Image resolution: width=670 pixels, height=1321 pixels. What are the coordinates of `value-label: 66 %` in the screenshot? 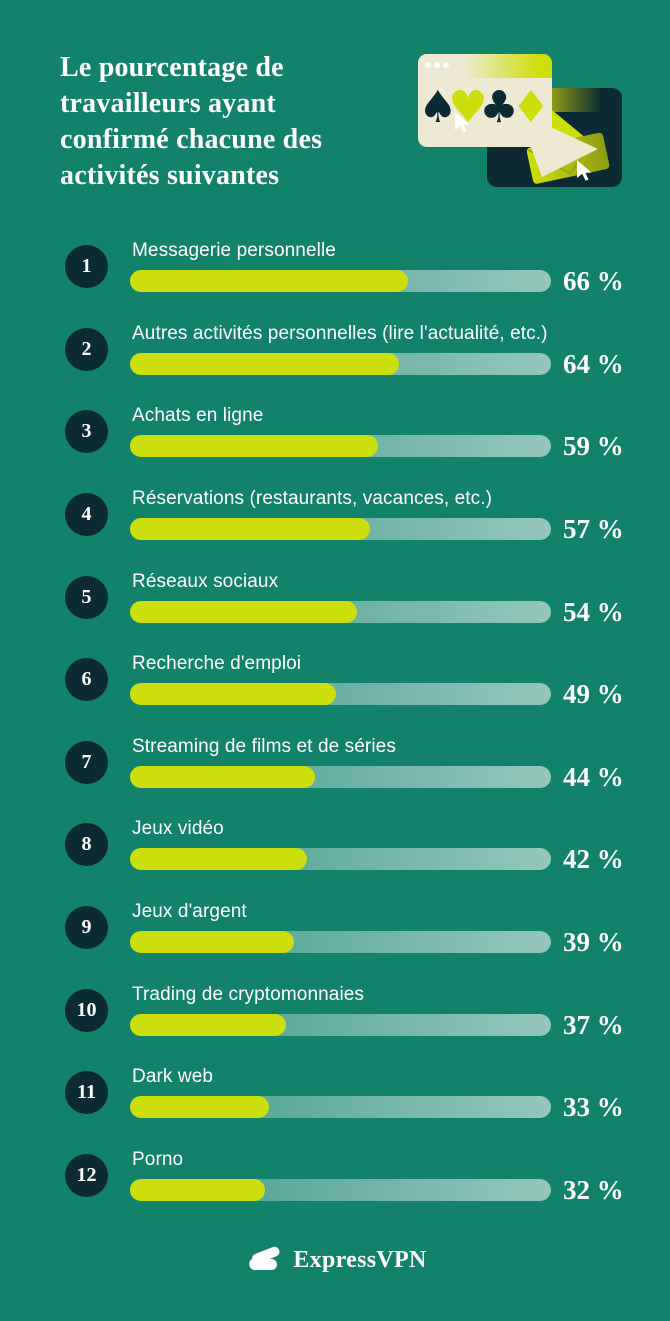 It's located at (593, 281).